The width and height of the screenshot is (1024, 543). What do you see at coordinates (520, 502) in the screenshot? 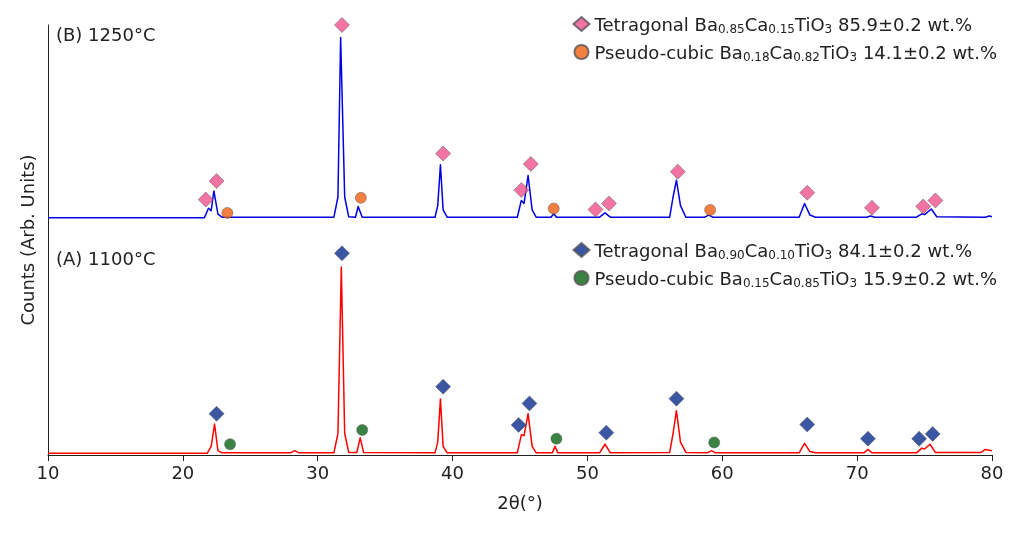
I see `x-axis-title: 2θ(°)` at bounding box center [520, 502].